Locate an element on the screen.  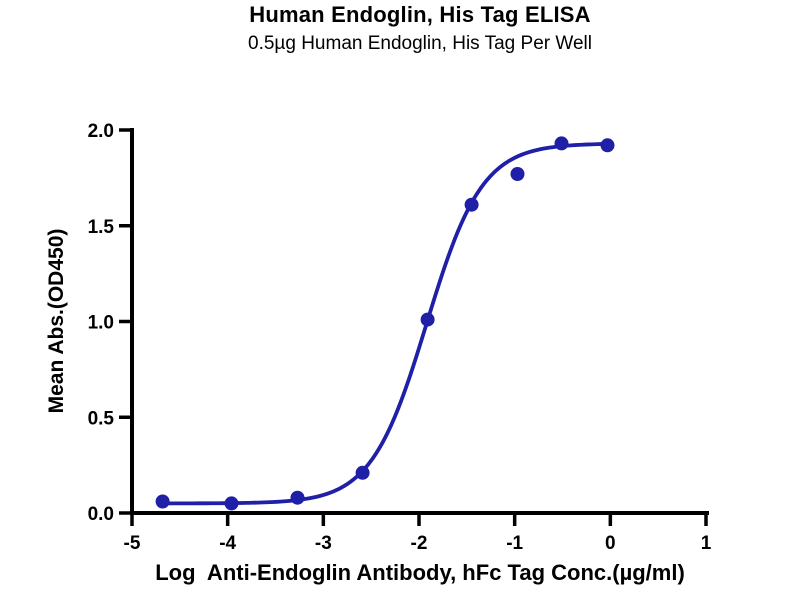
x-tick-label: -5 is located at coordinates (132, 543).